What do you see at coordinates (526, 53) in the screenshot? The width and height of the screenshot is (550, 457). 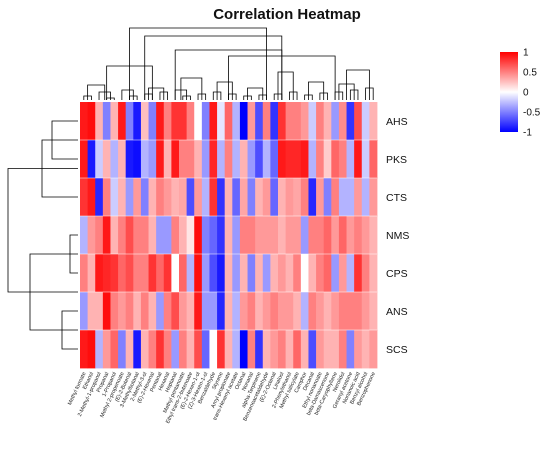 I see `legend-tick-label: 1` at bounding box center [526, 53].